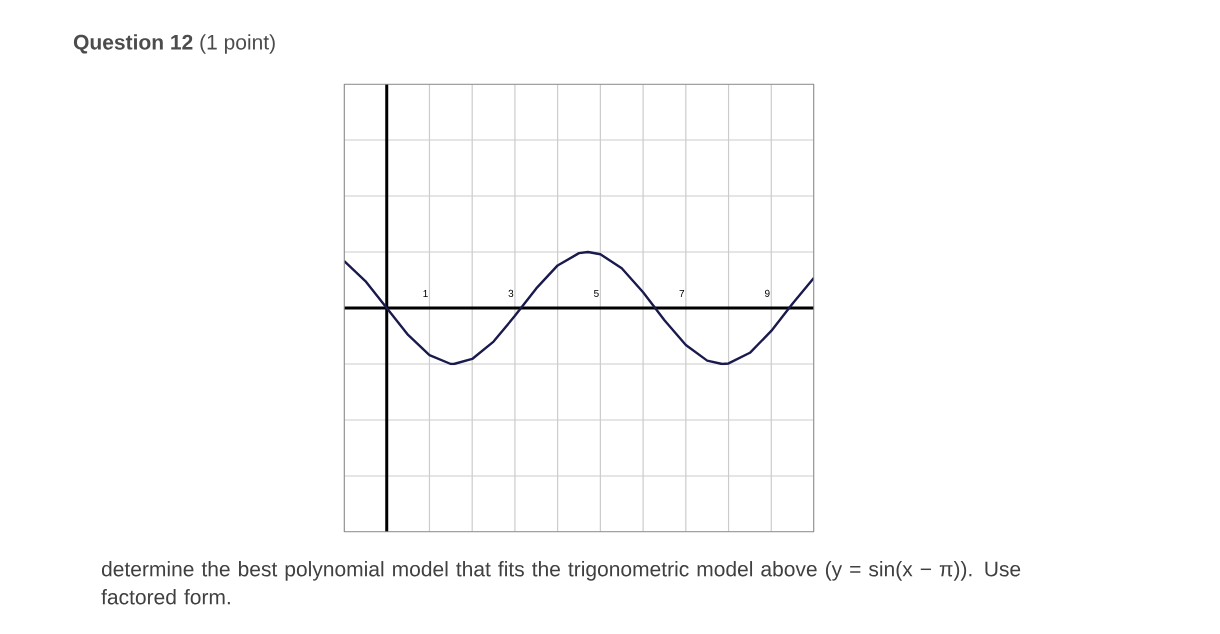 The image size is (1220, 634). I want to click on text: determine the best polynomial model that fits the trigonometric model above (y = sin(x − π)). Use factored form., so click(561, 583).